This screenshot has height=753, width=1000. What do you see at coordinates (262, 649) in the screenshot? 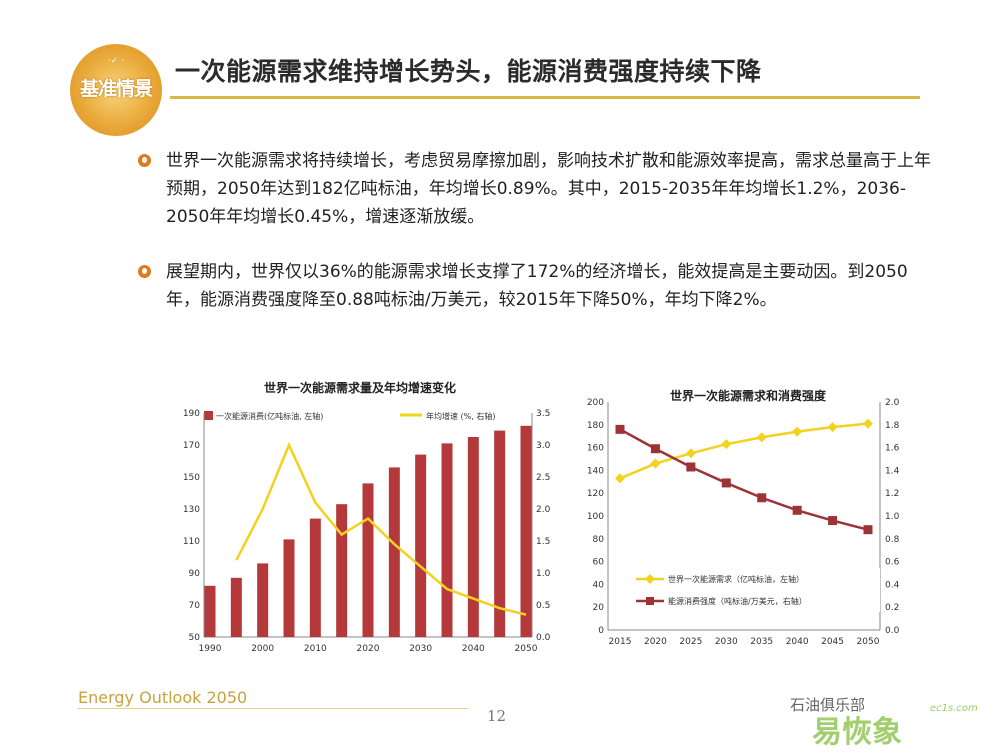
I see `x-tick-label: 2000` at bounding box center [262, 649].